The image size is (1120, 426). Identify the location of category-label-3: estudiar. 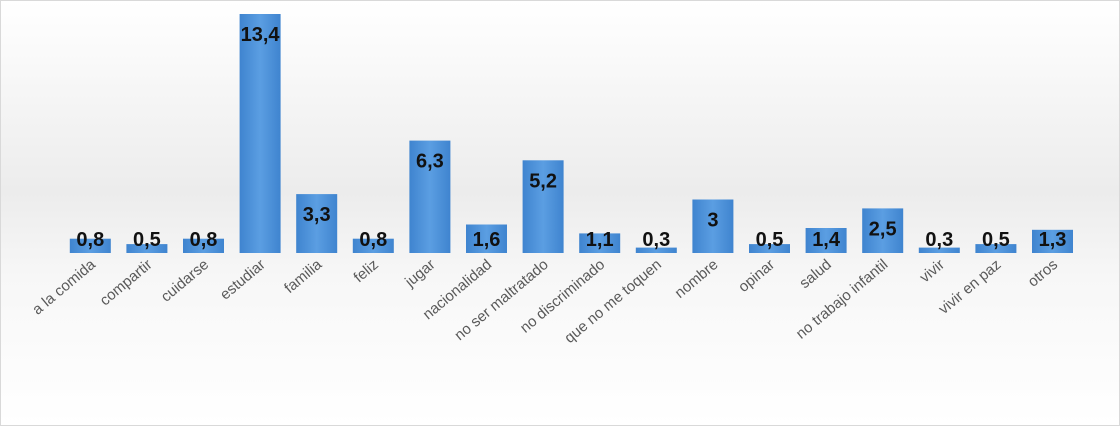
(243, 279).